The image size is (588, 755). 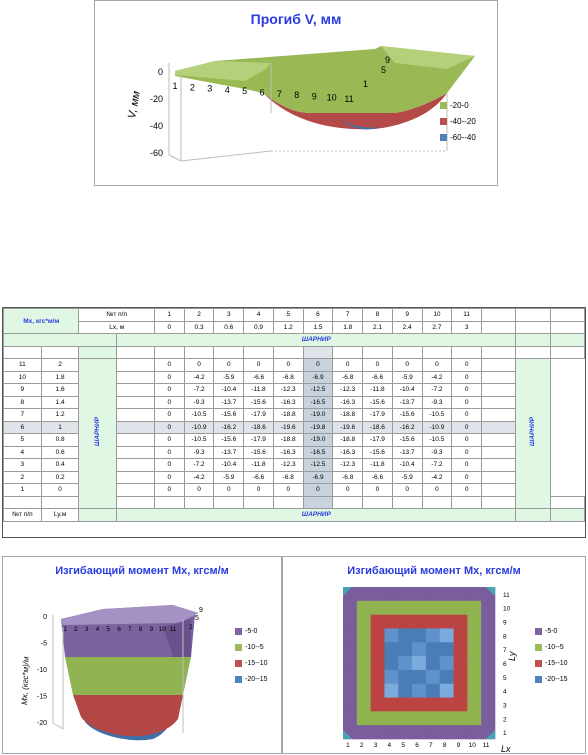 What do you see at coordinates (177, 638) in the screenshot?
I see `surface-band-purple-edge` at bounding box center [177, 638].